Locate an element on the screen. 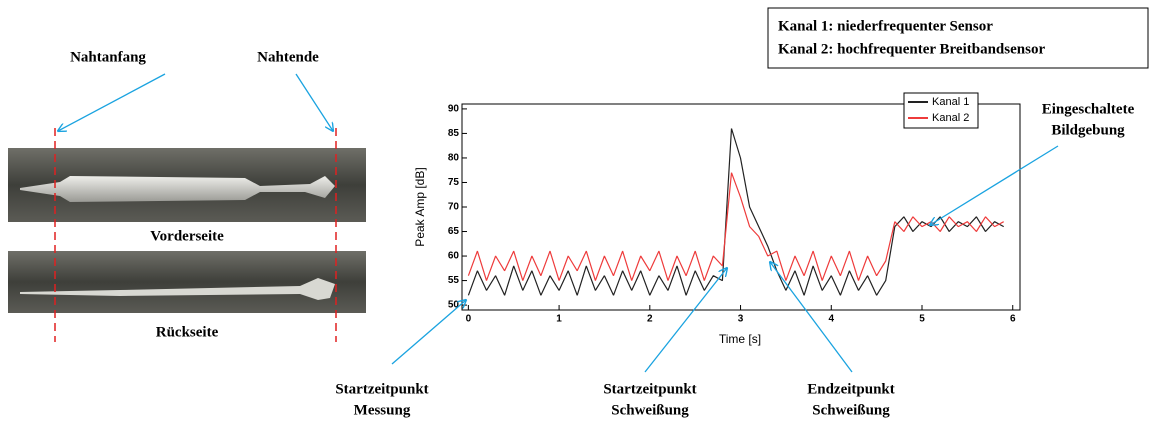 The height and width of the screenshot is (426, 1169). legend-label: Kanal 1 is located at coordinates (950, 102).